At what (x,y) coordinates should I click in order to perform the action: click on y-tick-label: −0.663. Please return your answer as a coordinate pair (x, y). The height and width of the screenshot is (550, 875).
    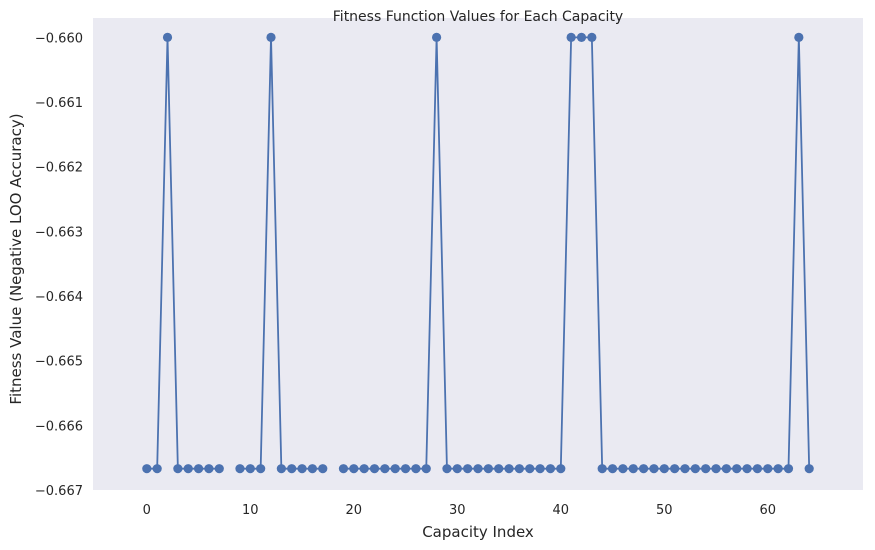
    Looking at the image, I should click on (59, 232).